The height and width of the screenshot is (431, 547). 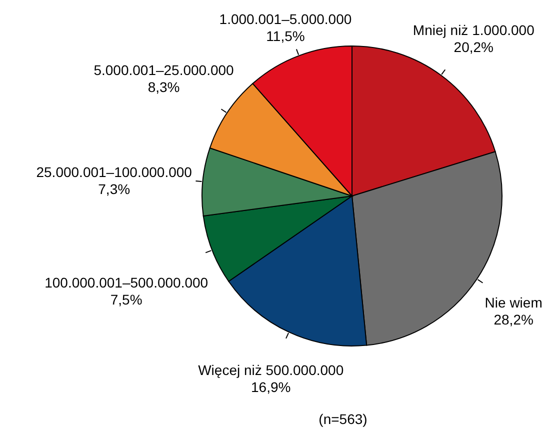 I want to click on data-label: 7,3%, so click(x=114, y=189).